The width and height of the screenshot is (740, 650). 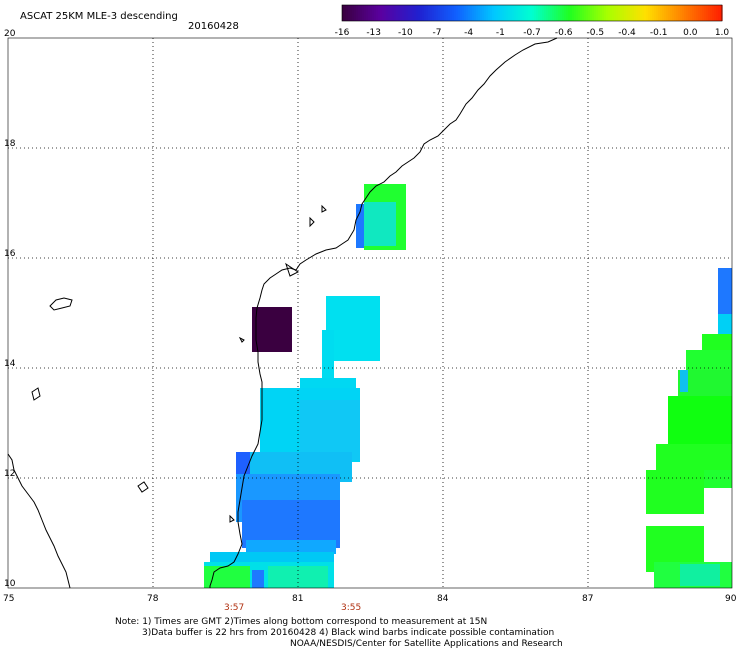 What do you see at coordinates (10, 364) in the screenshot?
I see `y-tick-label: 14` at bounding box center [10, 364].